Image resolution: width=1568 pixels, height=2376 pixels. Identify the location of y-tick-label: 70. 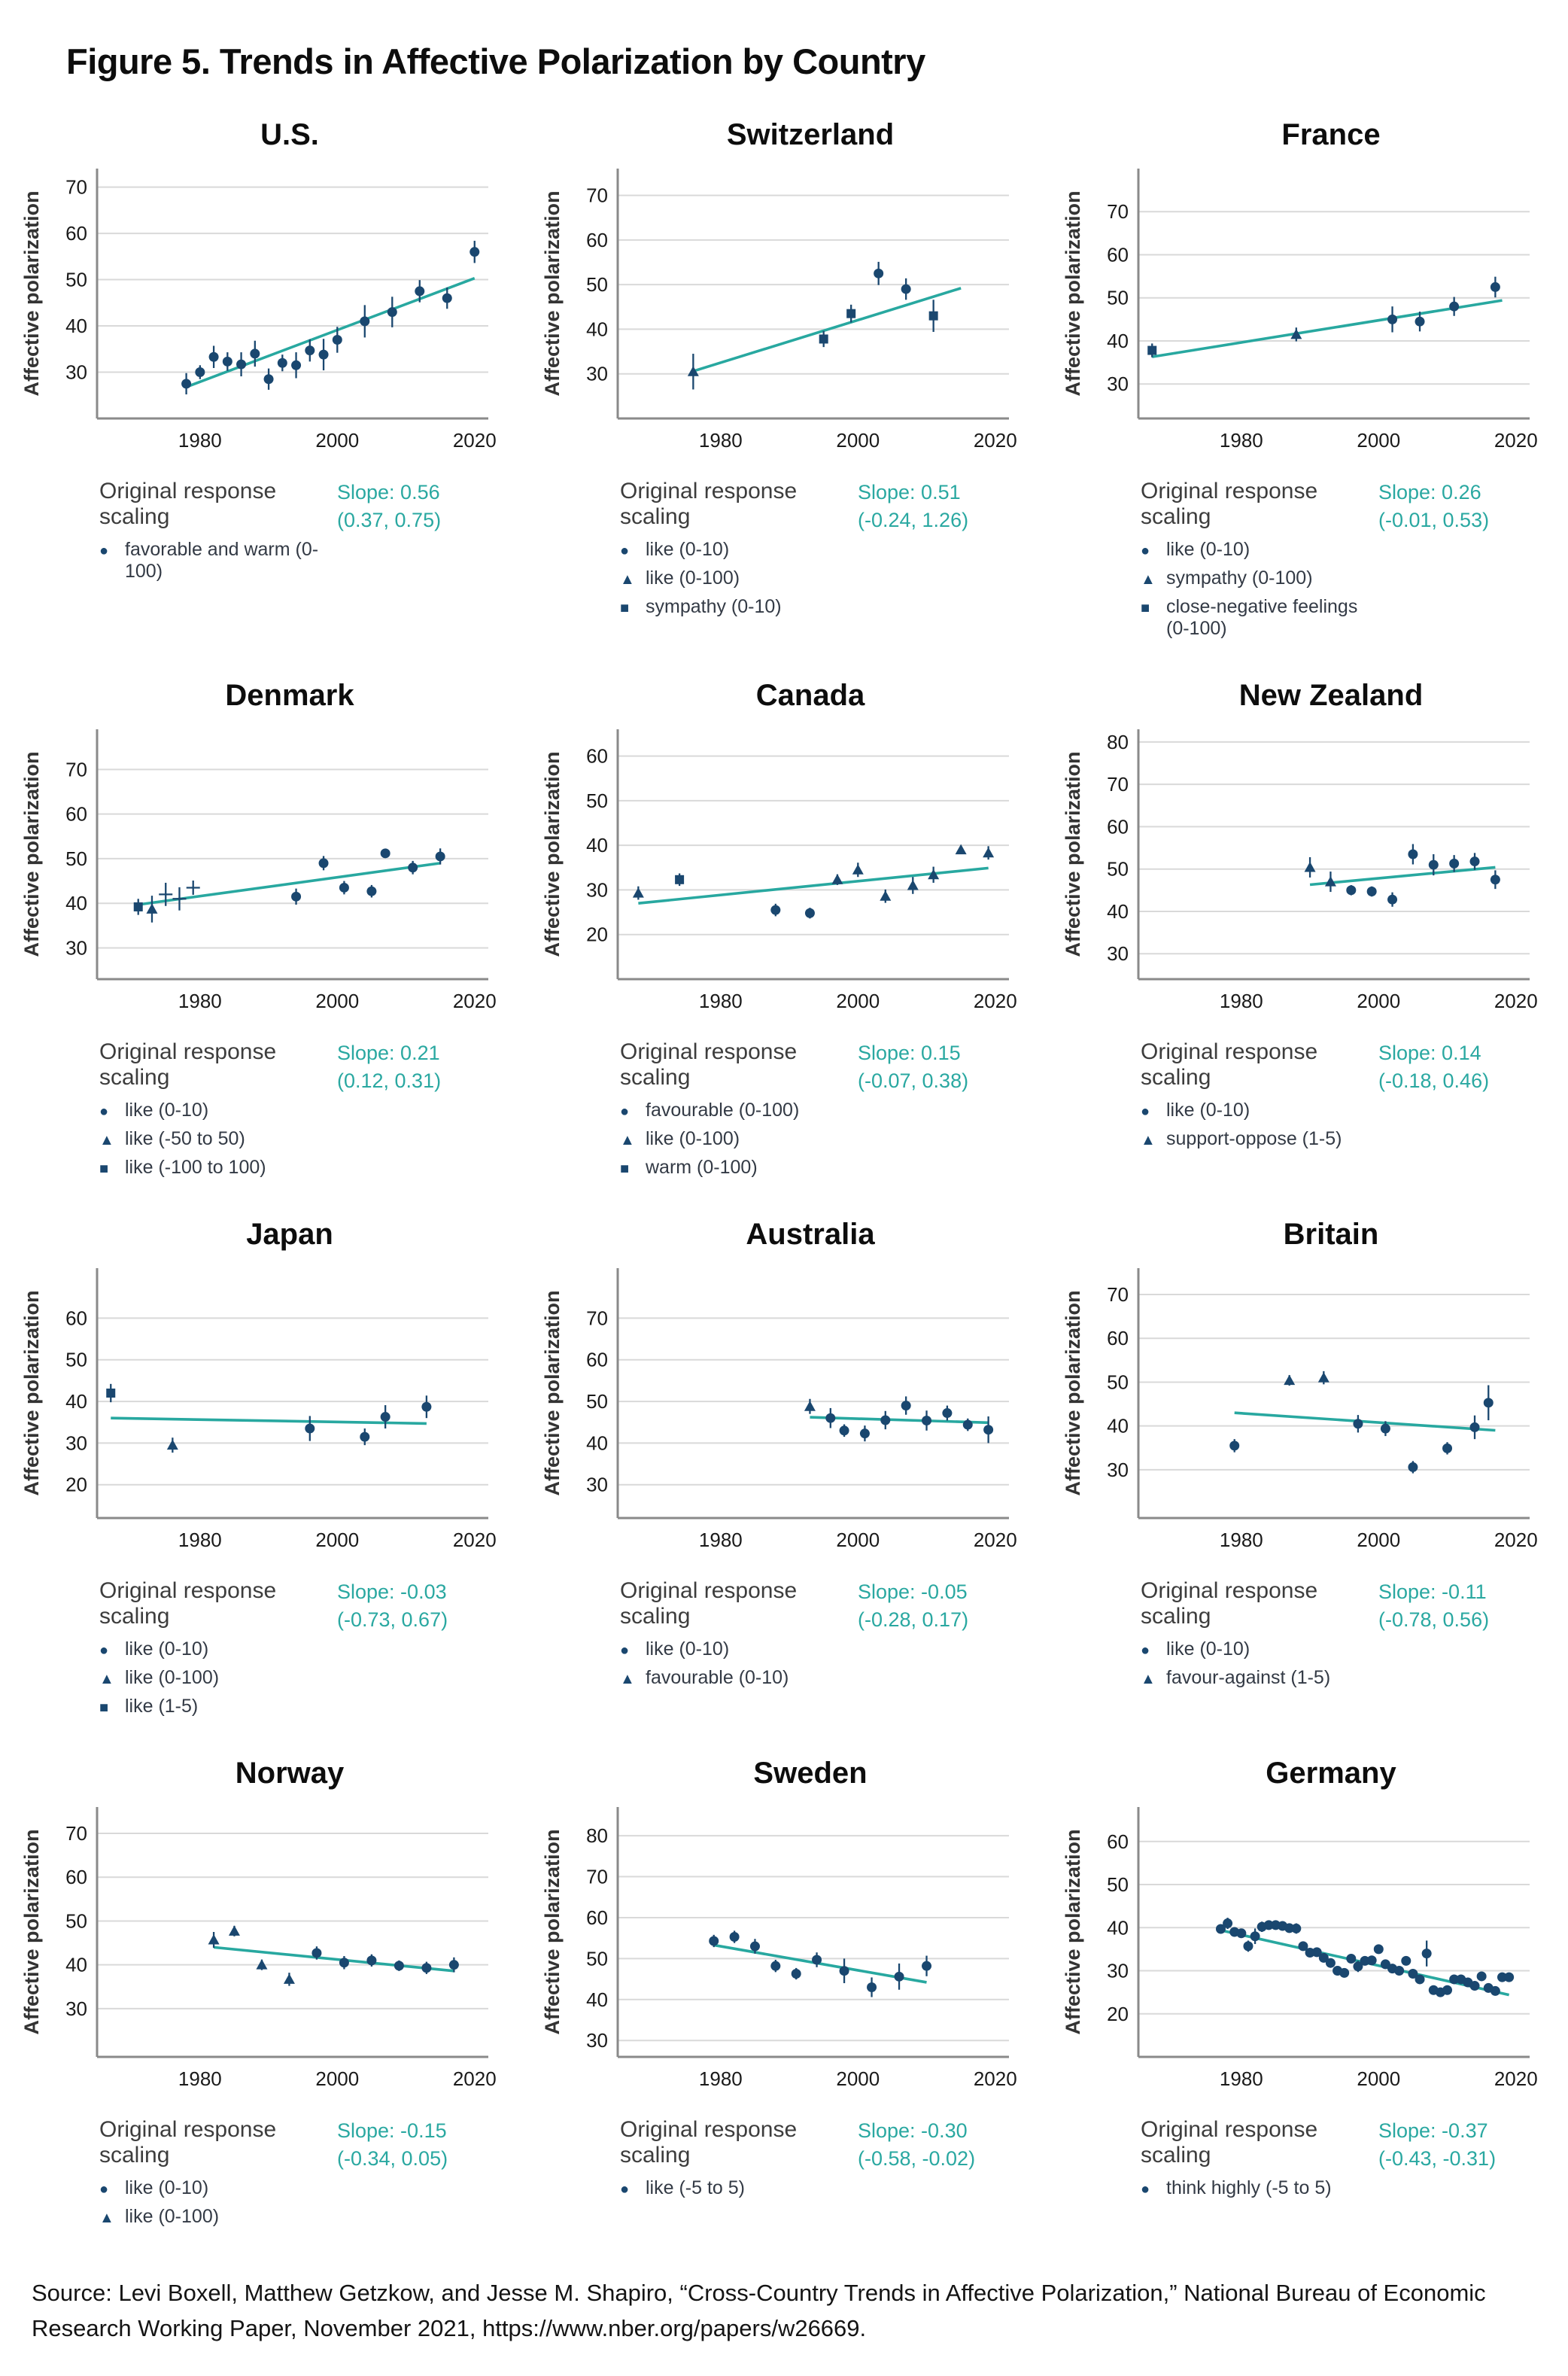
(597, 195).